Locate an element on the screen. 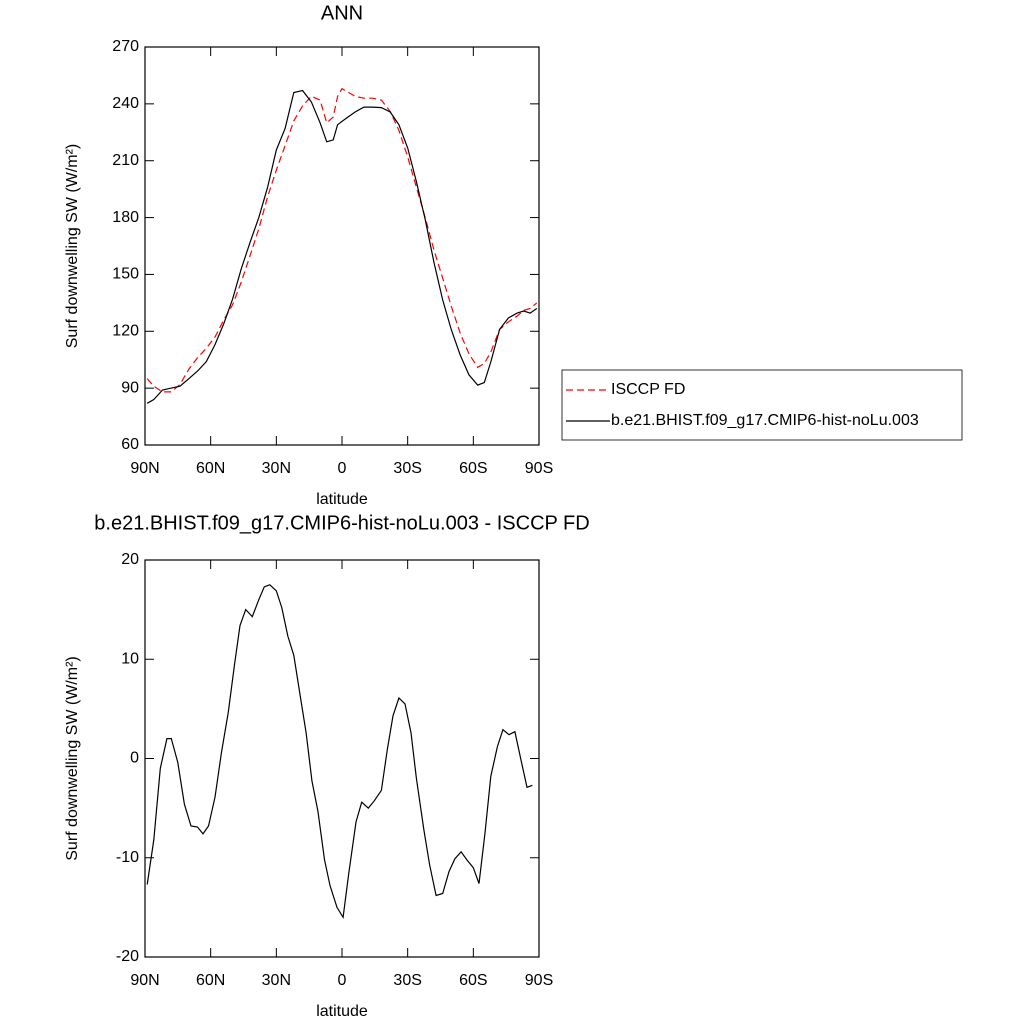 The width and height of the screenshot is (1024, 1029). y-tick-label: 10 is located at coordinates (130, 658).